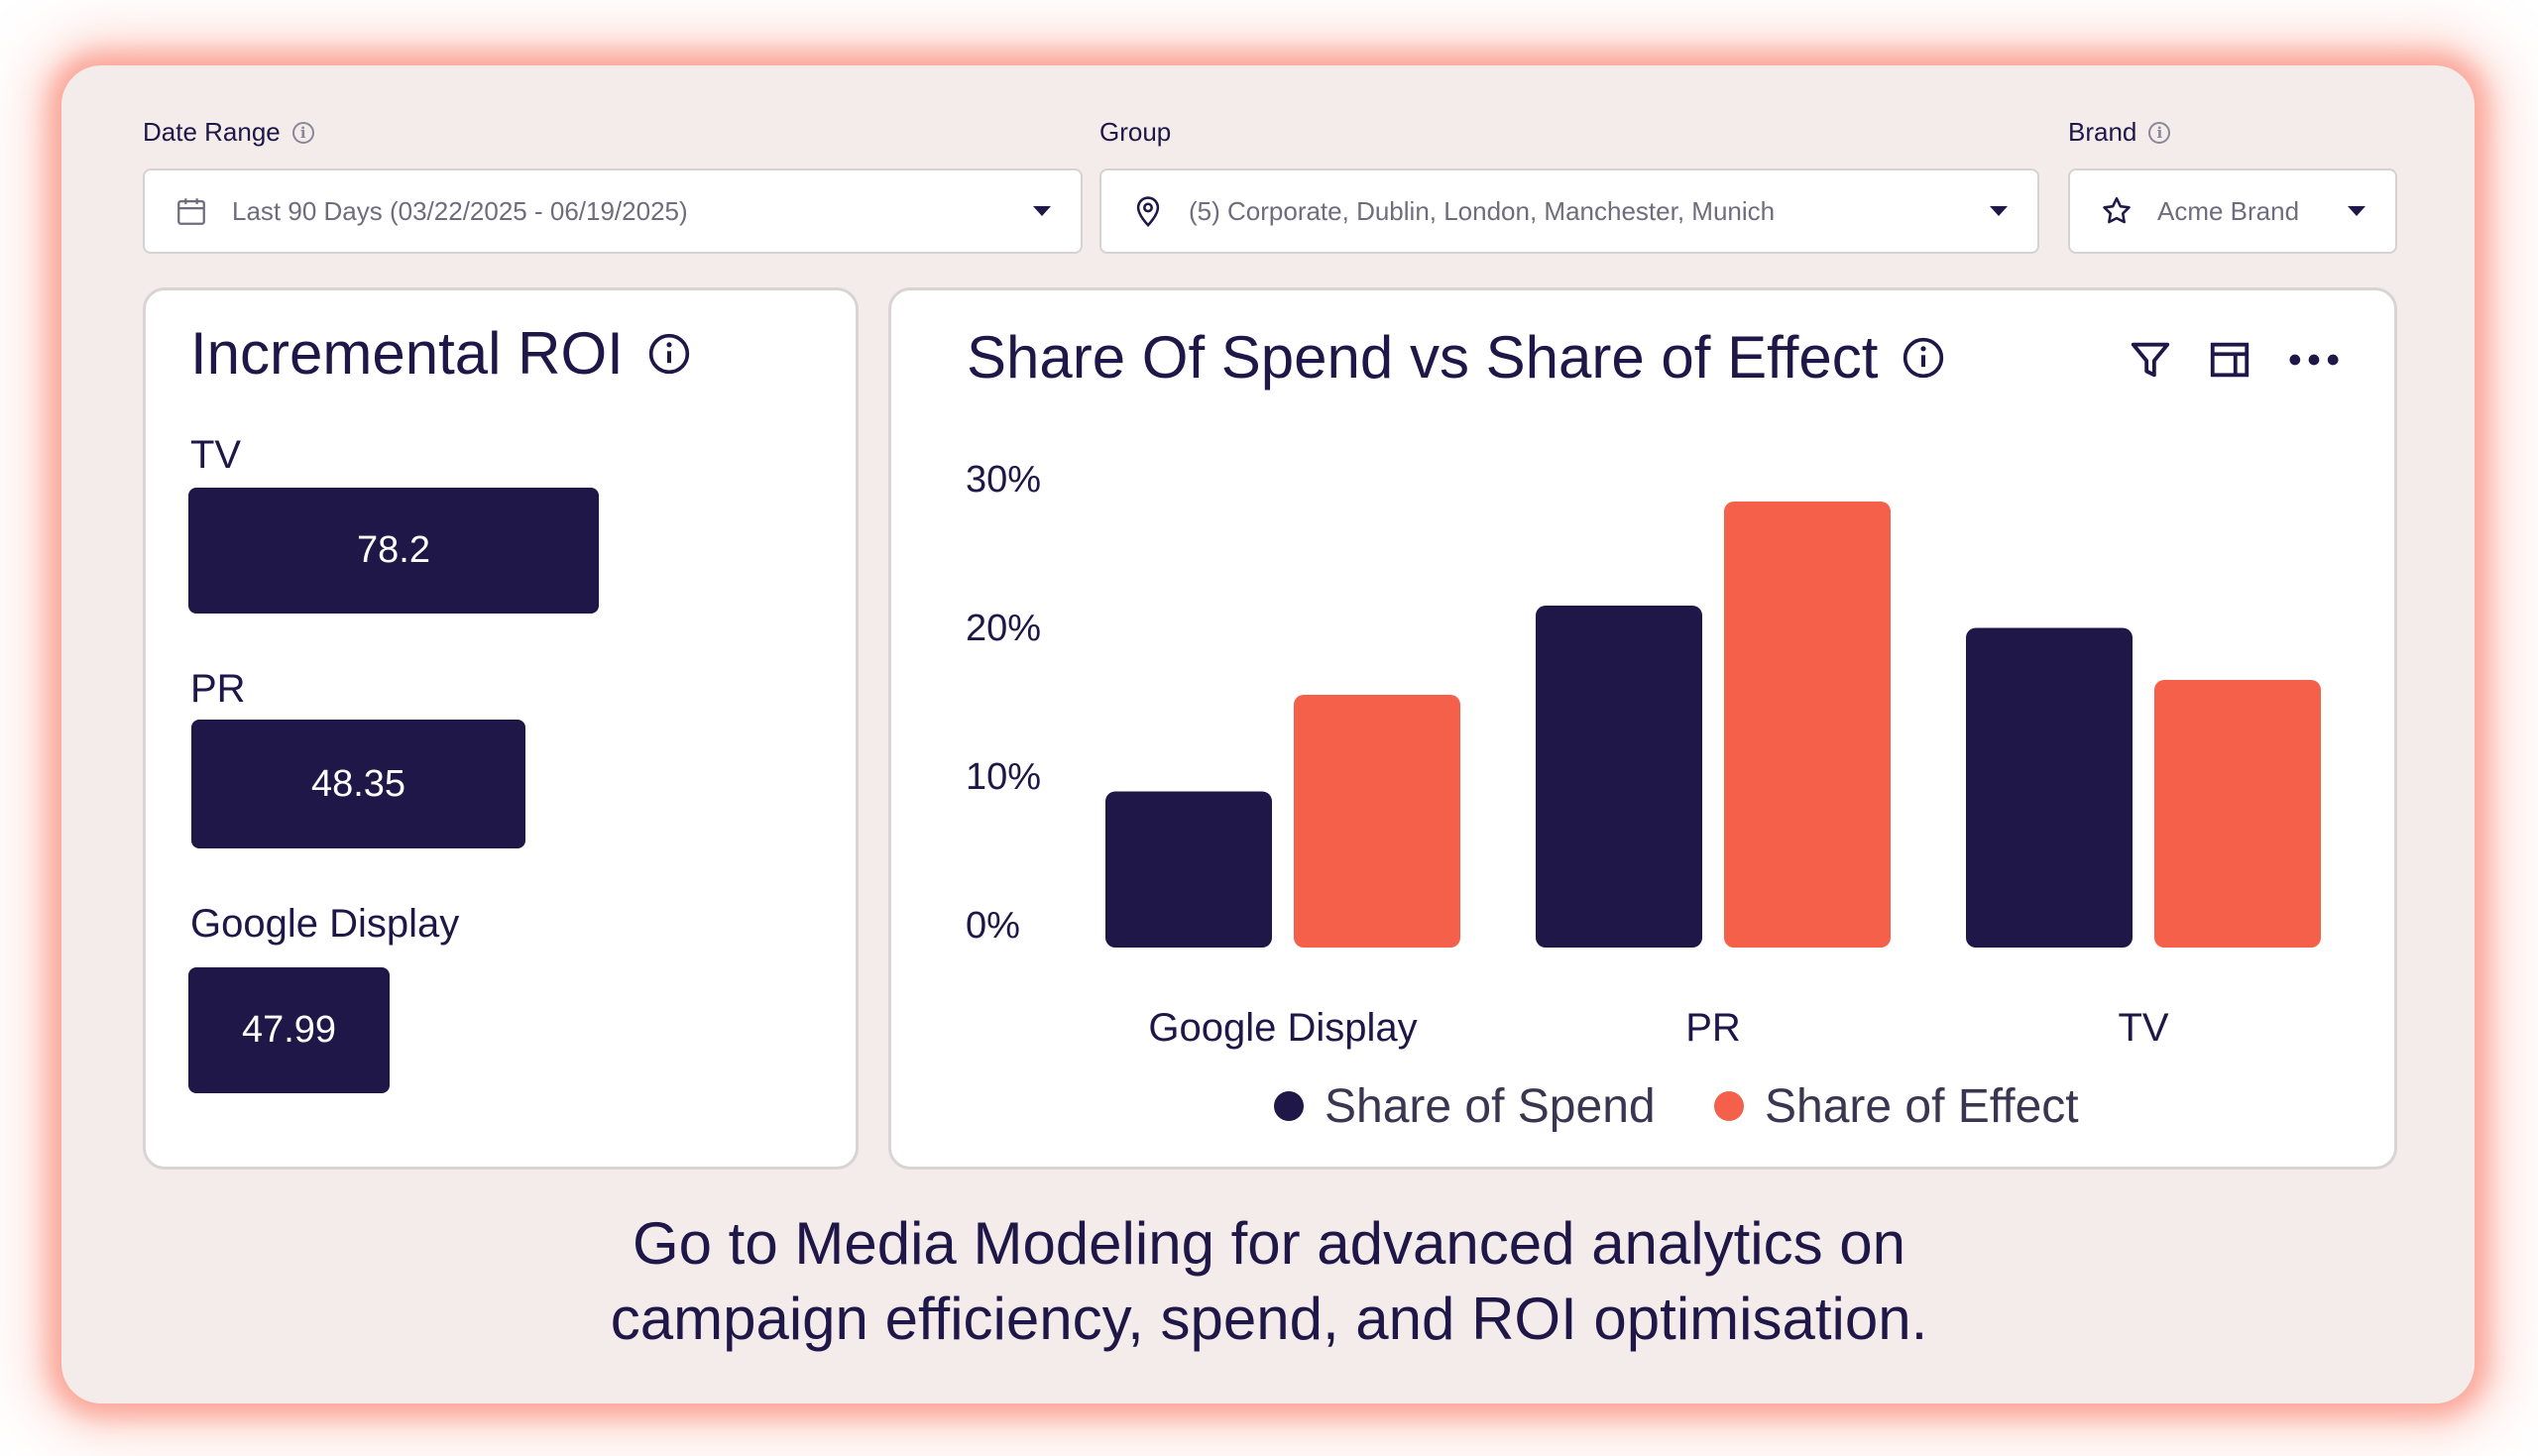 The width and height of the screenshot is (2538, 1456). I want to click on date-range-label: Date Range i, so click(228, 132).